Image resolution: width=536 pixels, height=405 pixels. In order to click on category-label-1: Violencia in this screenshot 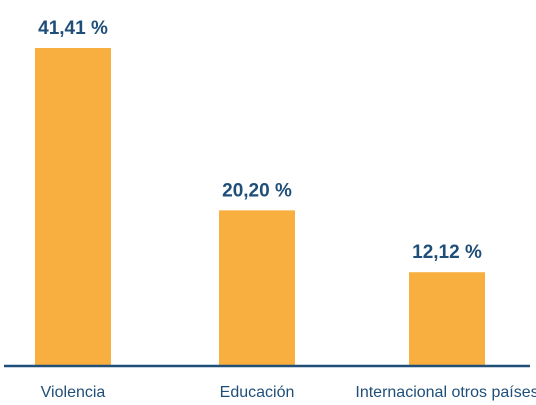, I will do `click(73, 392)`.